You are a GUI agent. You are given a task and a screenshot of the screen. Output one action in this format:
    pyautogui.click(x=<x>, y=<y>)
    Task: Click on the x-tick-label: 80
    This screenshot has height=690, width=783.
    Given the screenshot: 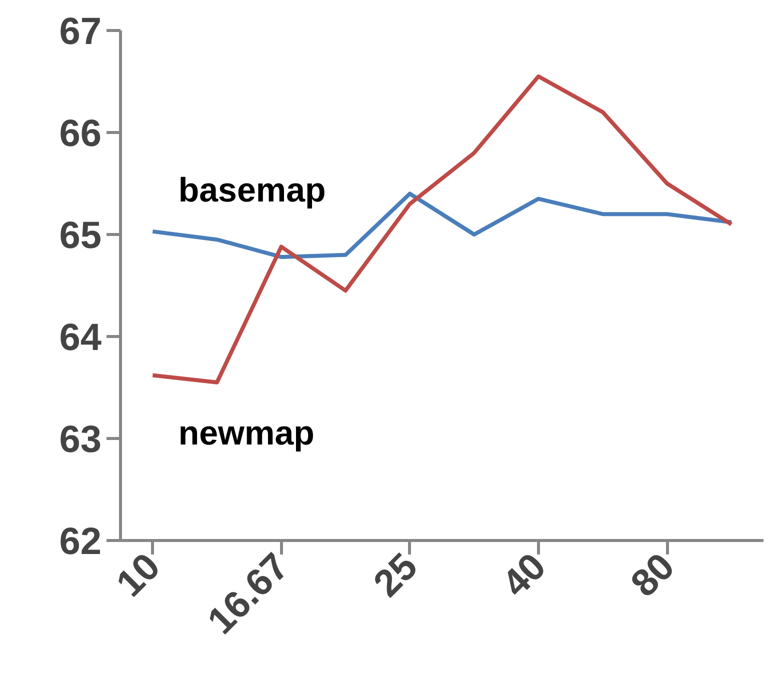 What is the action you would take?
    pyautogui.click(x=653, y=576)
    